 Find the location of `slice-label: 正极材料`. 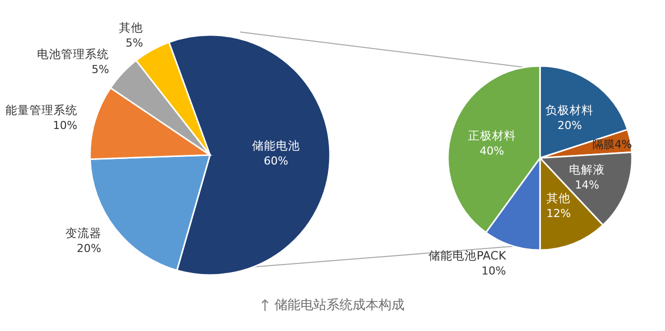

slice-label: 正极材料 is located at coordinates (492, 135).